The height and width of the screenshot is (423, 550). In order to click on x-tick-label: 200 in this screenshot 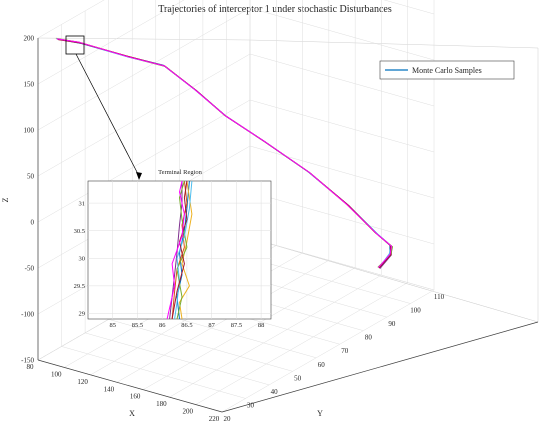, I will do `click(187, 412)`.